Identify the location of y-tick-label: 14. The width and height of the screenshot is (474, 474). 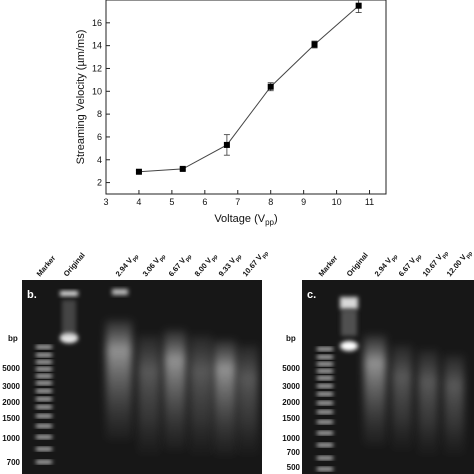
(97, 46).